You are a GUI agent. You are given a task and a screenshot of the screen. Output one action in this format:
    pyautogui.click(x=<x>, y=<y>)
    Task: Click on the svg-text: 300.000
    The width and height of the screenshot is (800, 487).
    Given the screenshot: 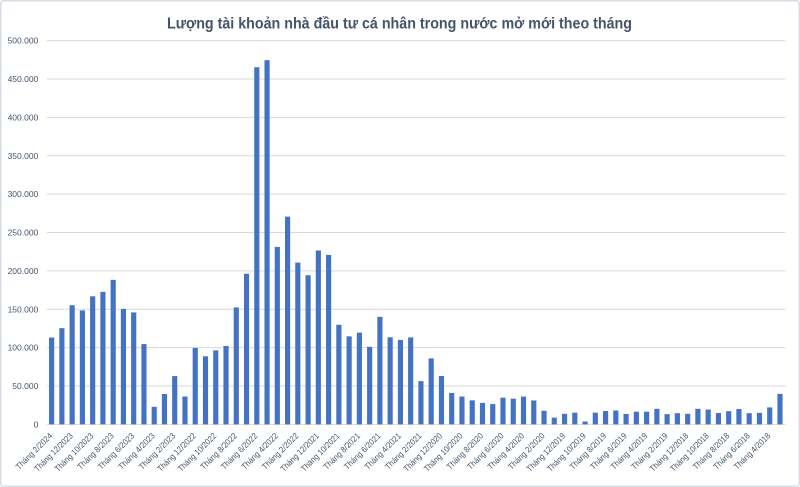 What is the action you would take?
    pyautogui.click(x=23, y=194)
    